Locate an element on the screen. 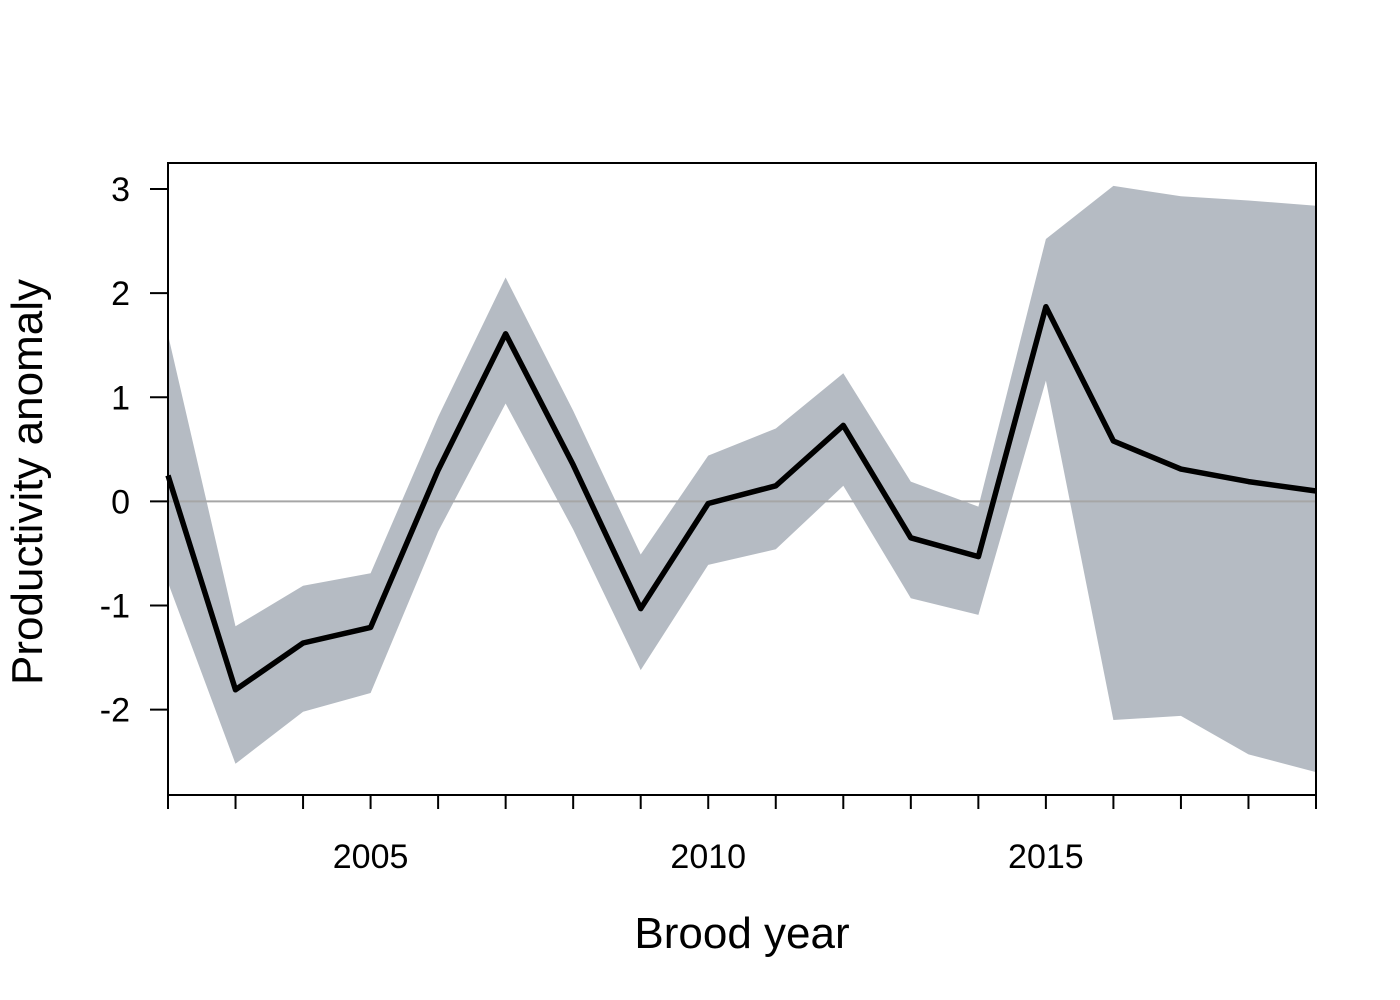  x-tick-label: 2015 is located at coordinates (1046, 857).